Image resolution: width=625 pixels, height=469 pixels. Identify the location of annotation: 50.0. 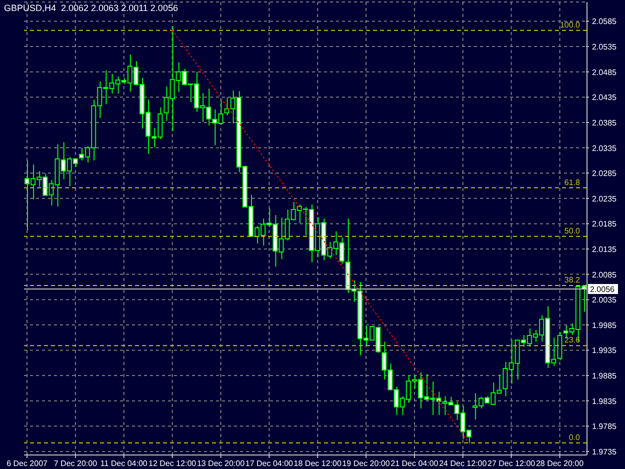
(572, 231).